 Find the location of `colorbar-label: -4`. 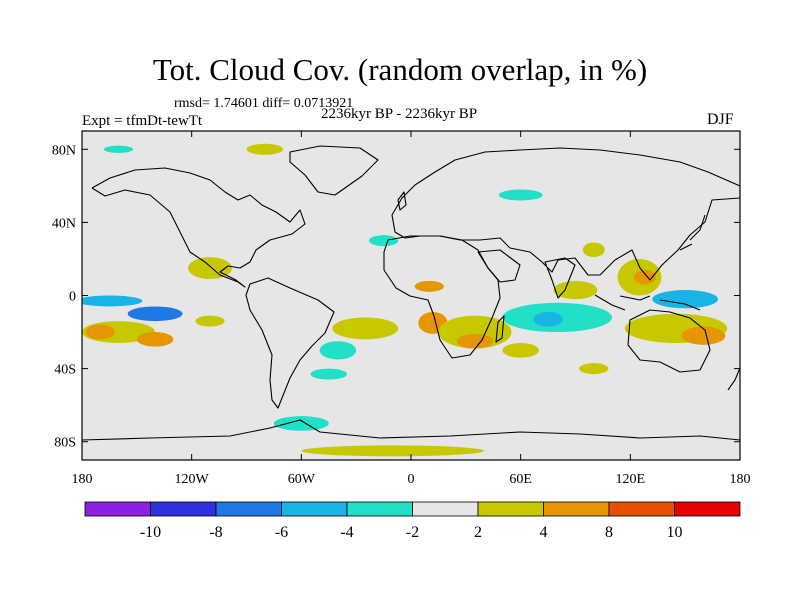

colorbar-label: -4 is located at coordinates (346, 532).